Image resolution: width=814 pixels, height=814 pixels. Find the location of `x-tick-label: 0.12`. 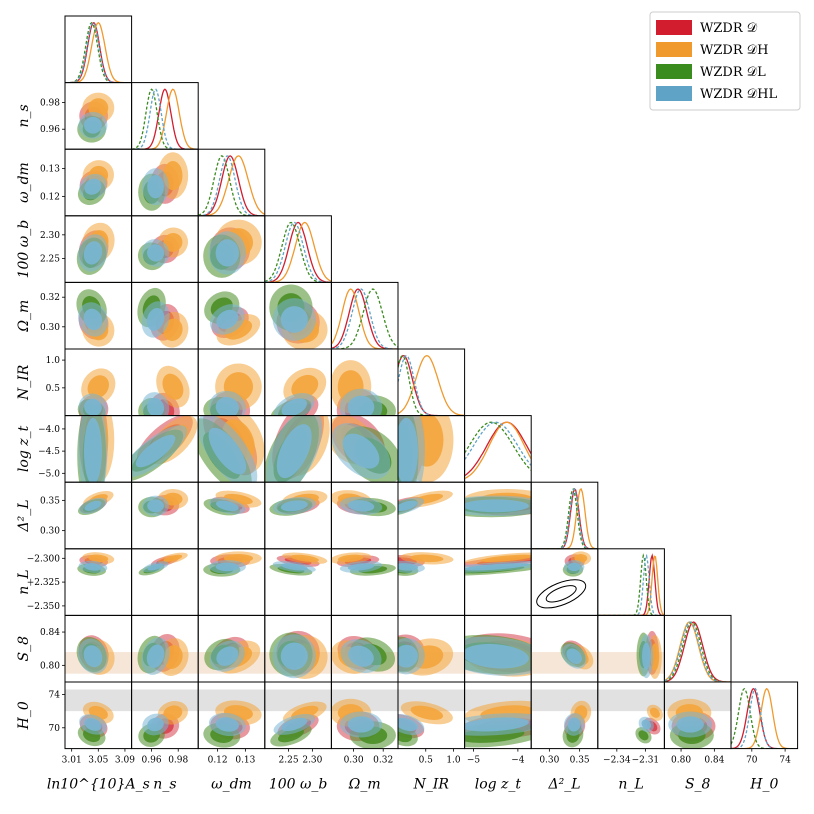

x-tick-label: 0.12 is located at coordinates (218, 761).